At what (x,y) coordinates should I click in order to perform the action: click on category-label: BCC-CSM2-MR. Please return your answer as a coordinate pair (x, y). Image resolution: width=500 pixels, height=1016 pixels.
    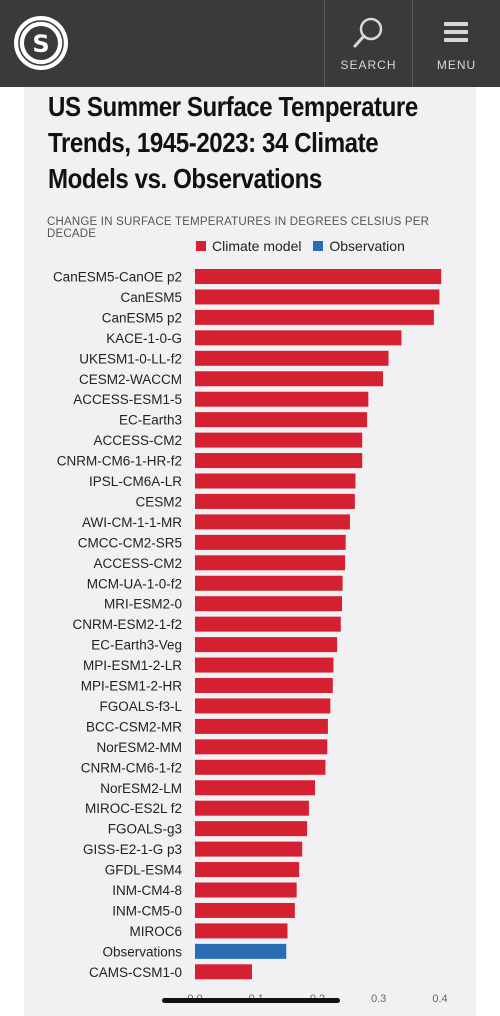
    Looking at the image, I should click on (134, 726).